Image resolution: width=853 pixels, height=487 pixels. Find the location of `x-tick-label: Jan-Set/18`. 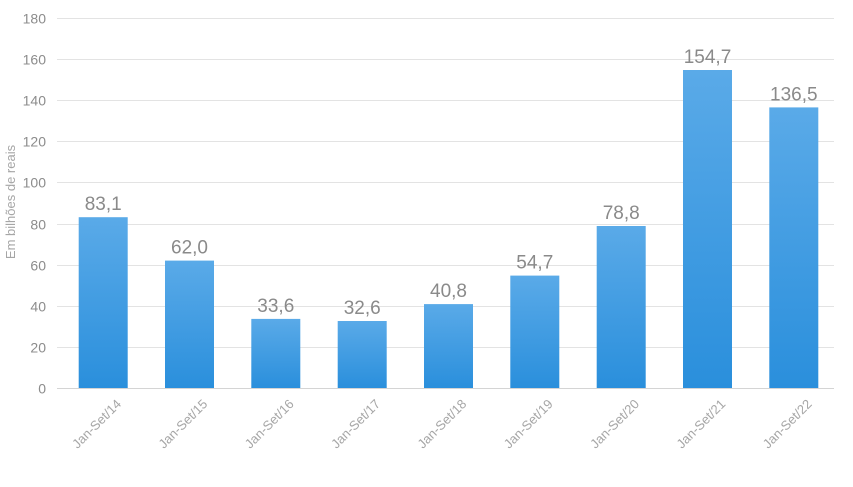

x-tick-label: Jan-Set/18 is located at coordinates (441, 423).